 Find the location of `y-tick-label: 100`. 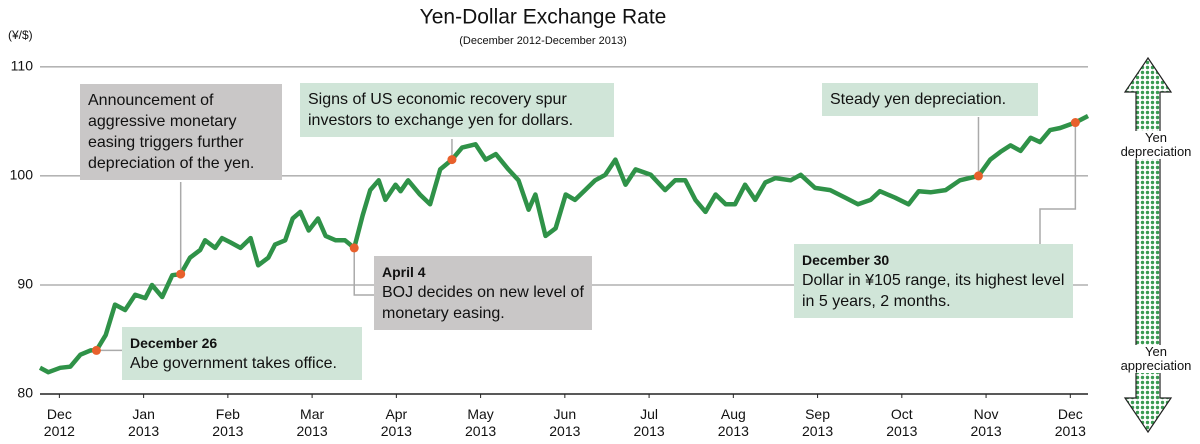

y-tick-label: 100 is located at coordinates (22, 175).